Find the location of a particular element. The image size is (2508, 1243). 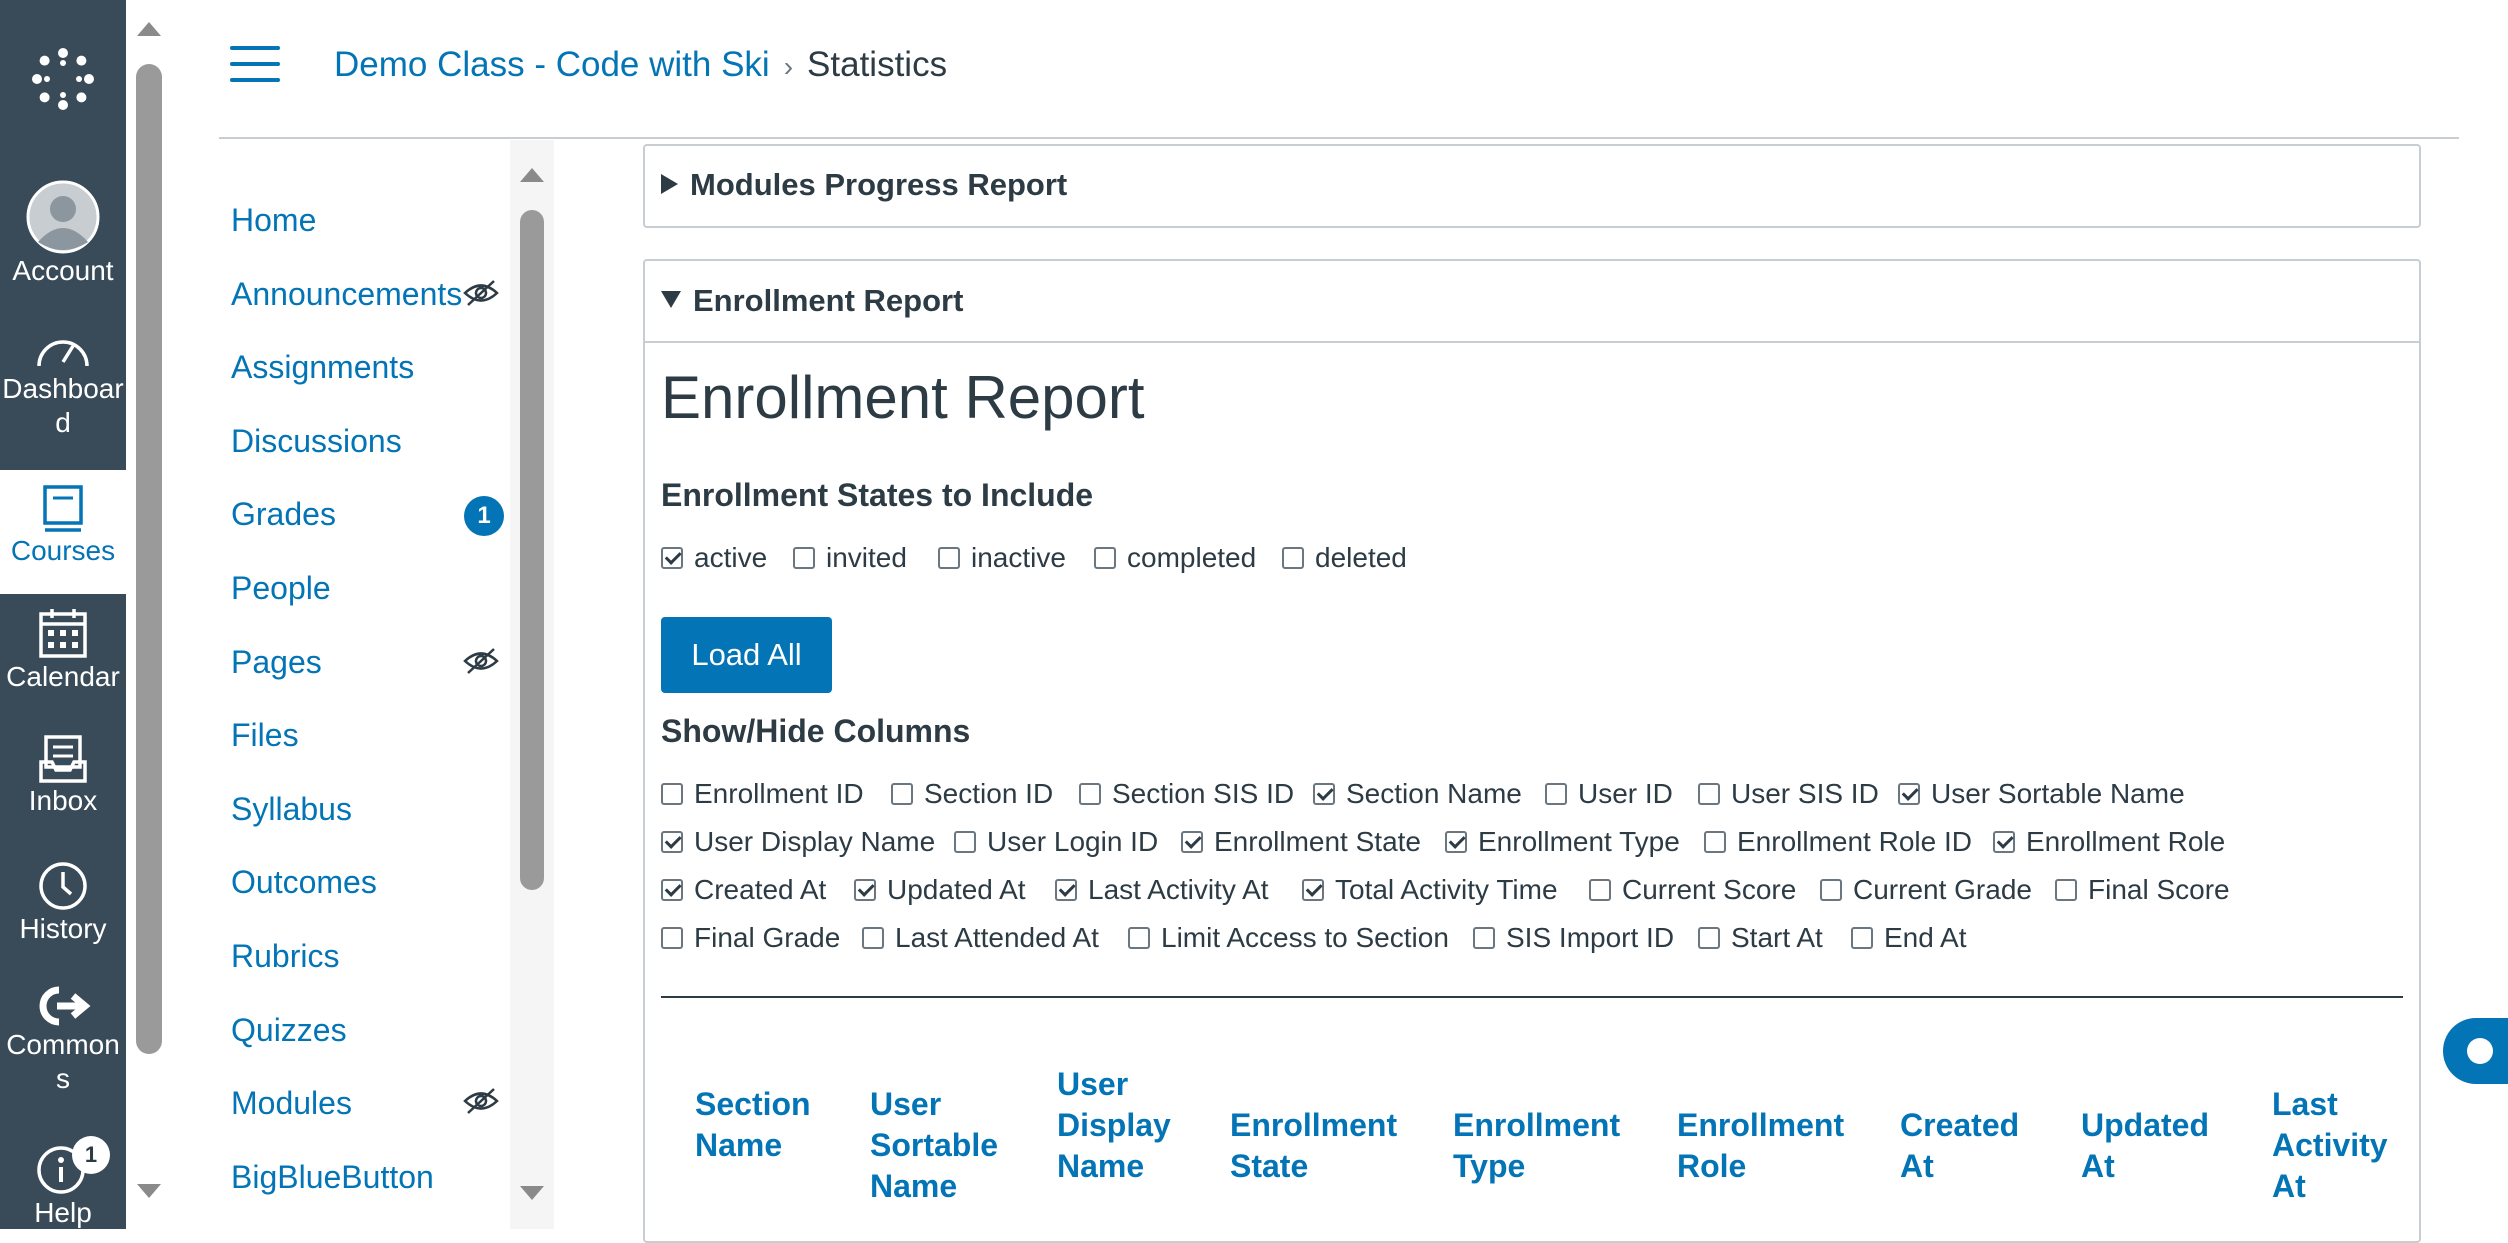

global-nav-scrollbar is located at coordinates (149, 614).